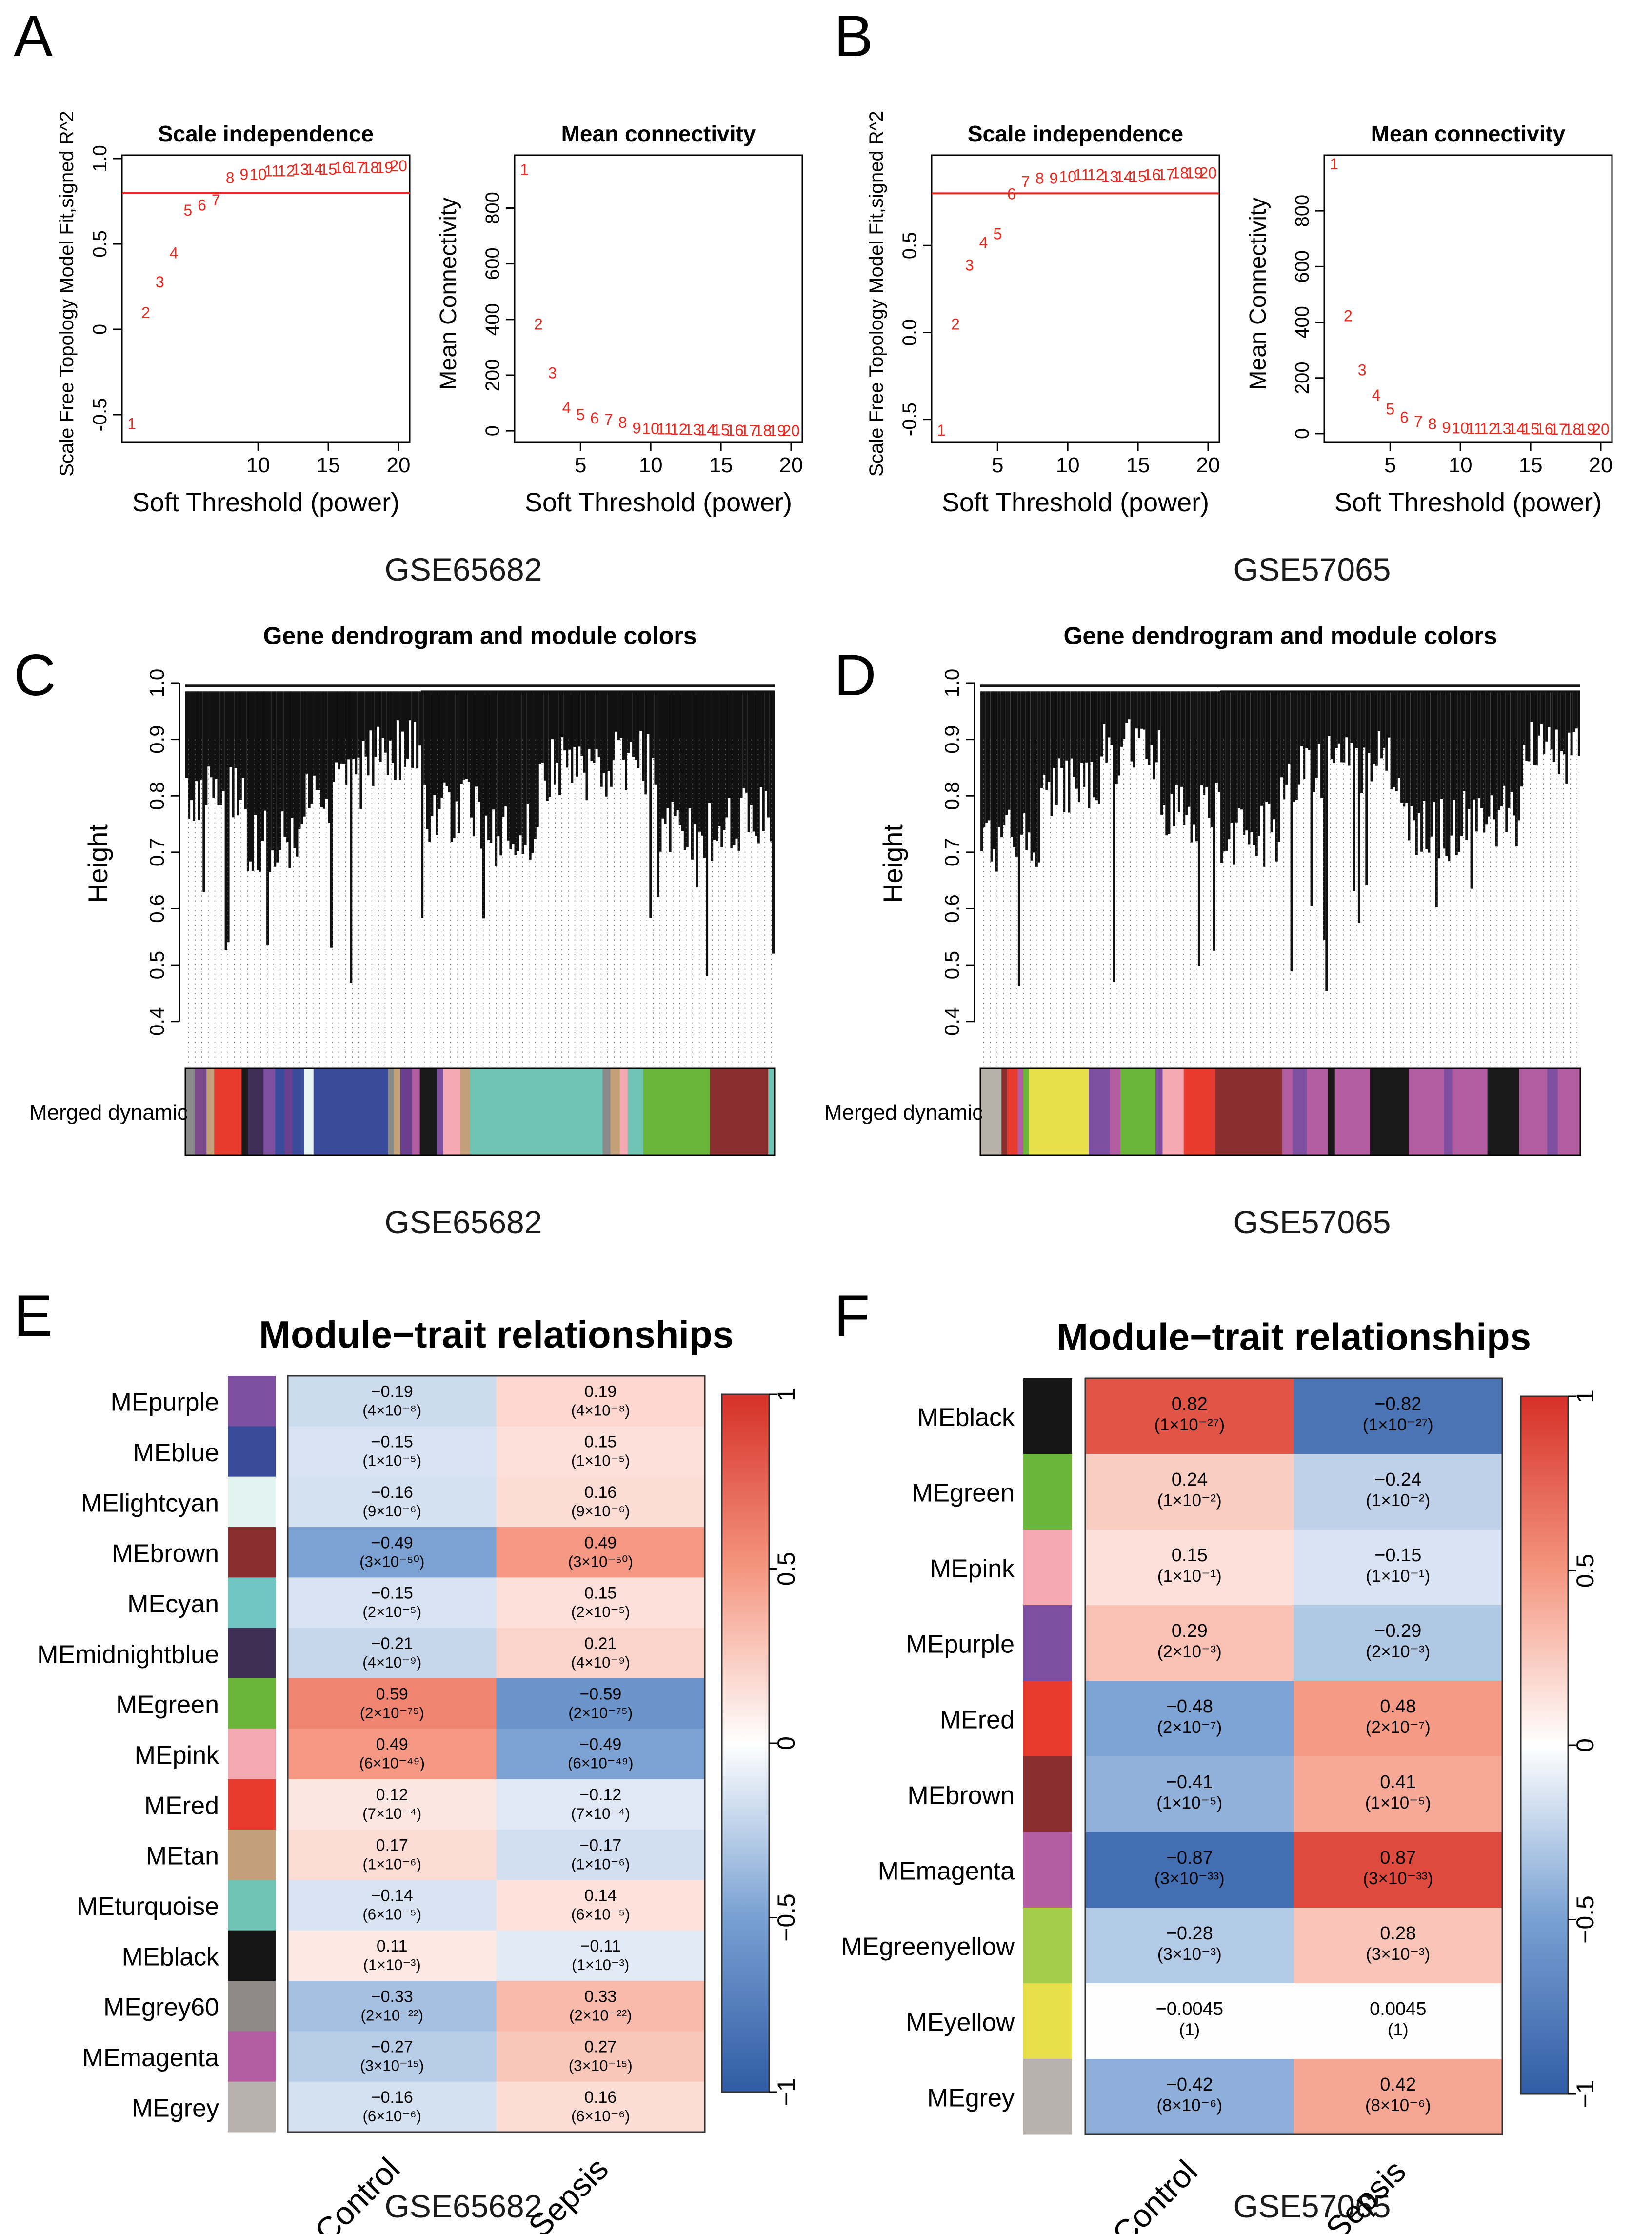  Describe the element at coordinates (600, 1694) in the screenshot. I see `cell-value: −0.59` at that location.